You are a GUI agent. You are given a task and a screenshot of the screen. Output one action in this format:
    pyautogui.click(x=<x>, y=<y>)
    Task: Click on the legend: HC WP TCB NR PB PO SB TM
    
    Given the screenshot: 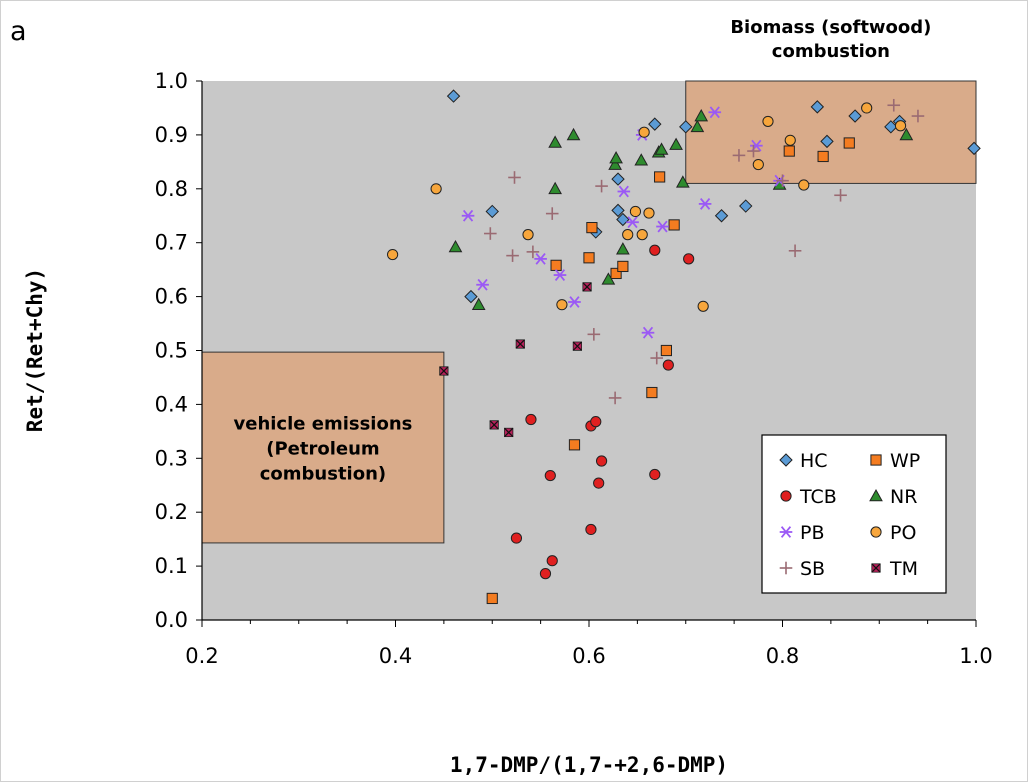 What is the action you would take?
    pyautogui.click(x=854, y=514)
    